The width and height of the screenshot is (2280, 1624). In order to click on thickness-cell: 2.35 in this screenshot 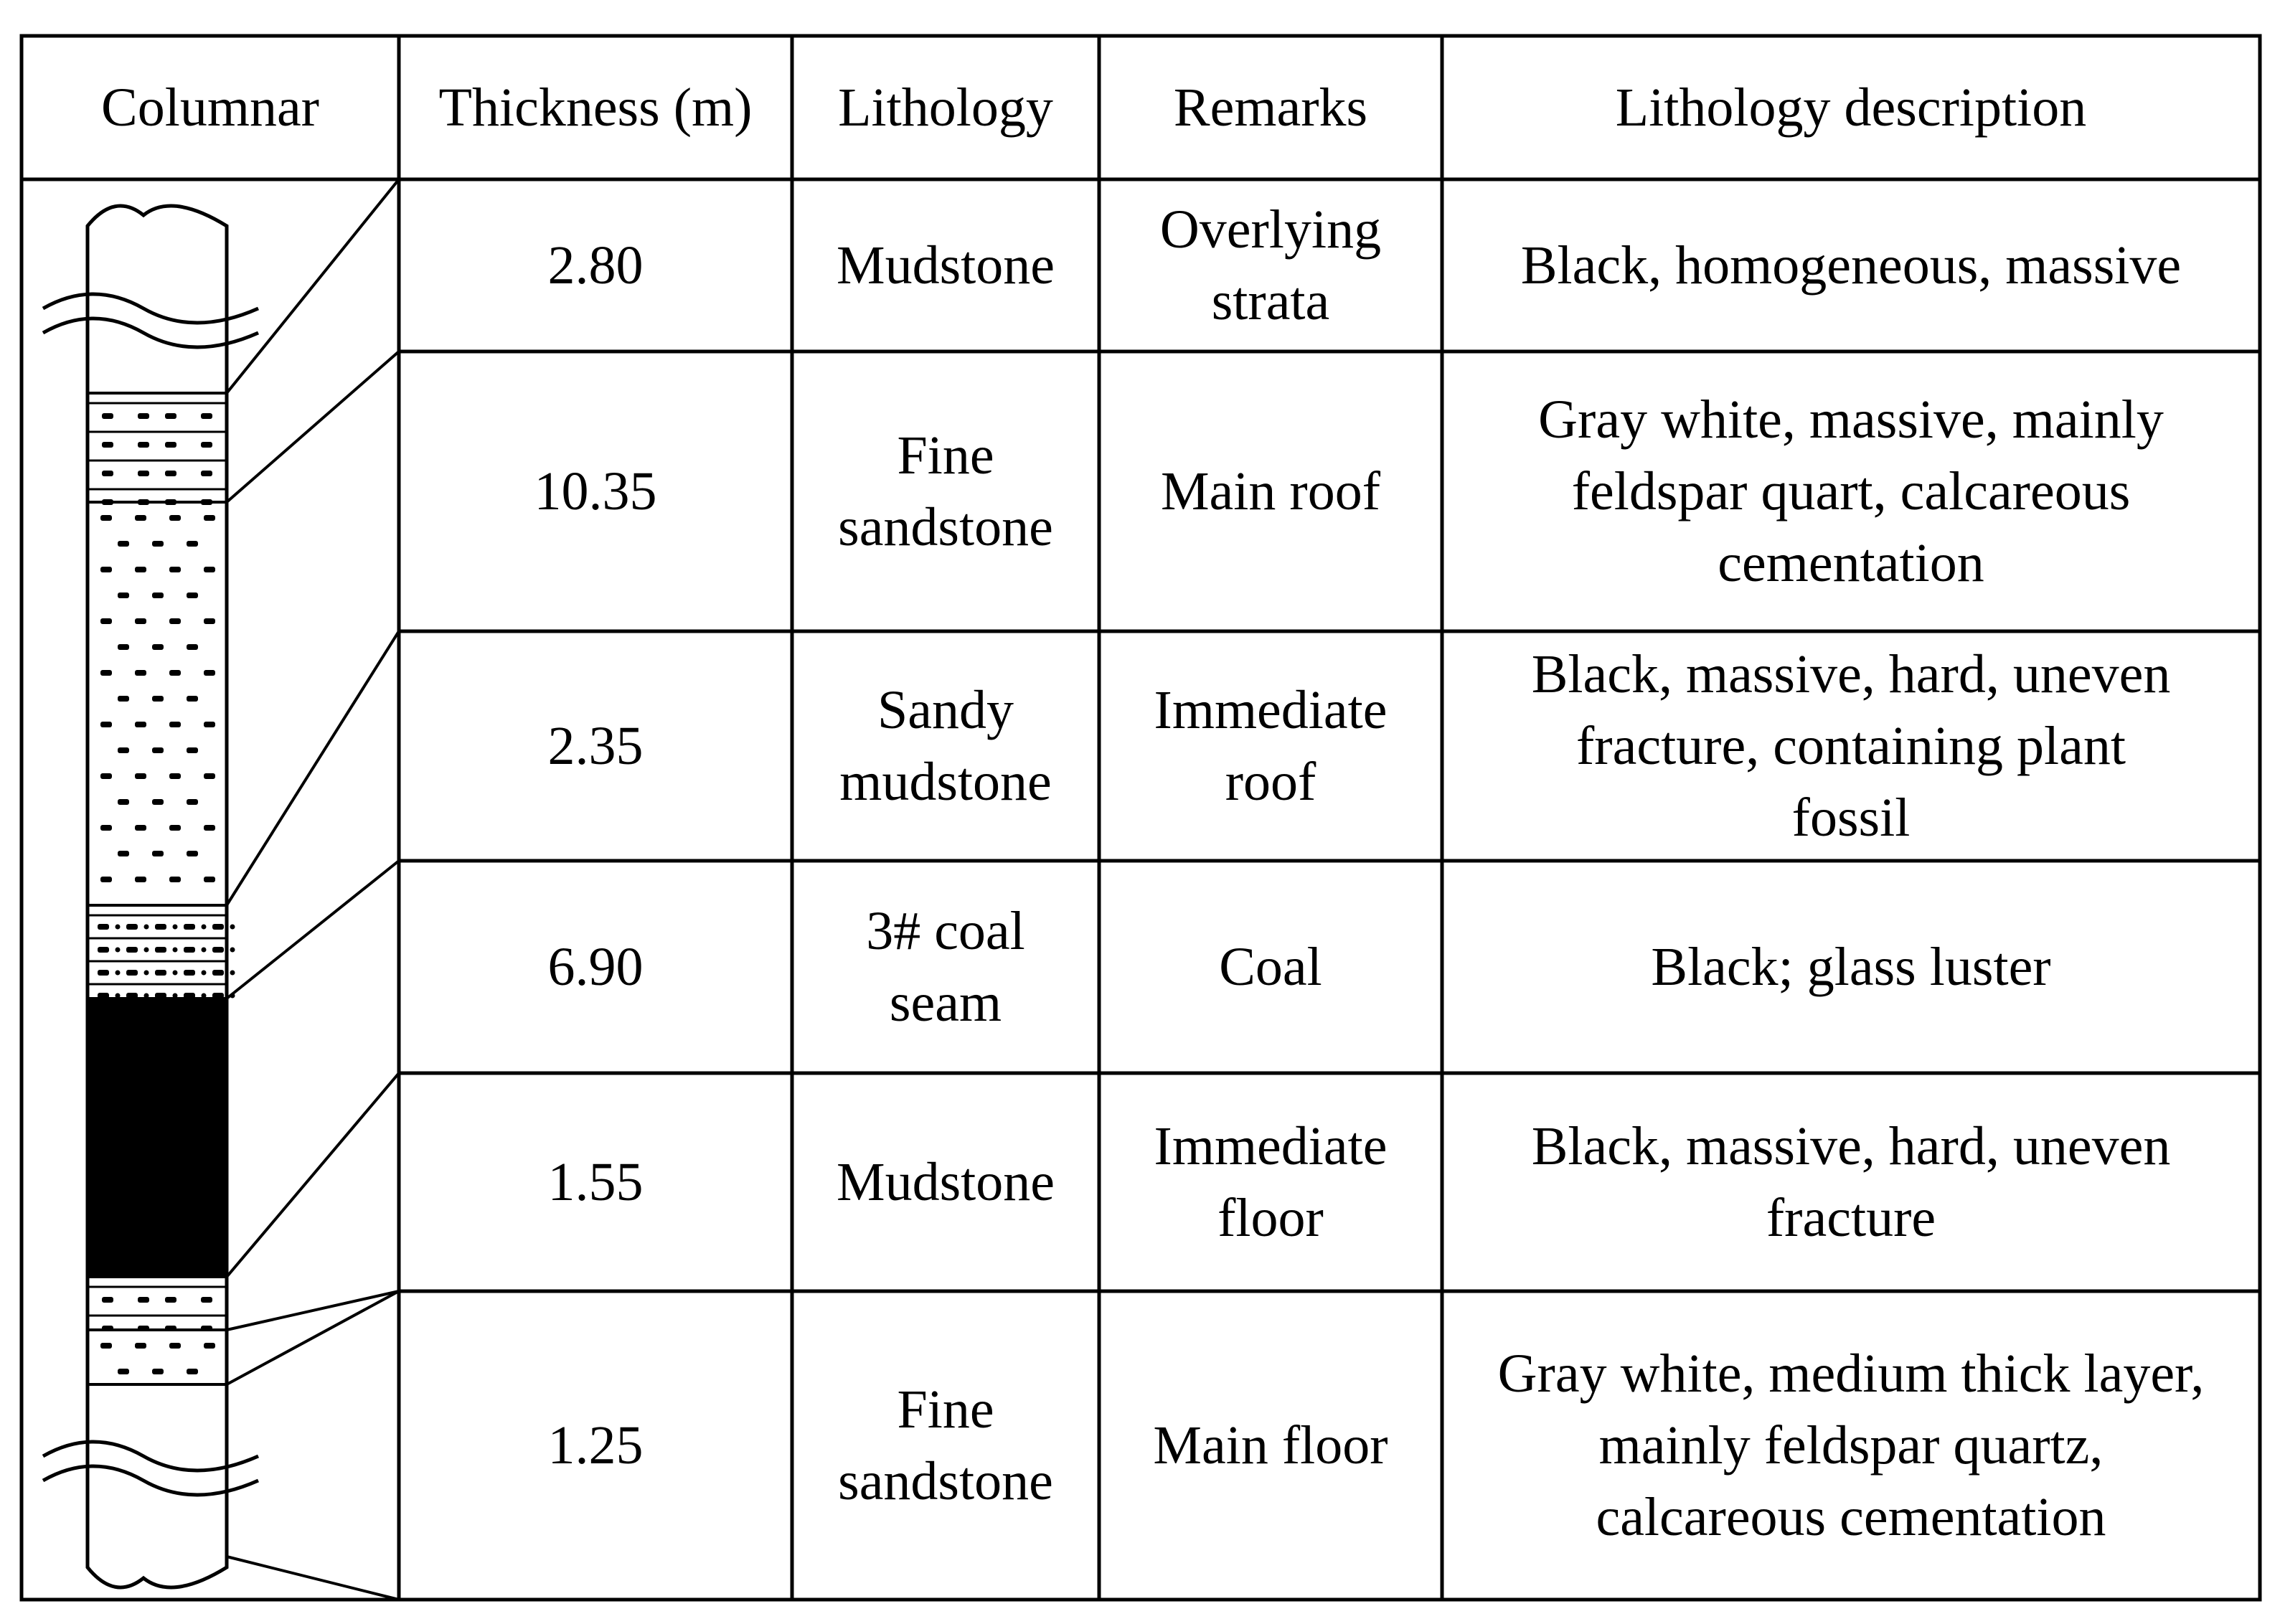, I will do `click(595, 746)`.